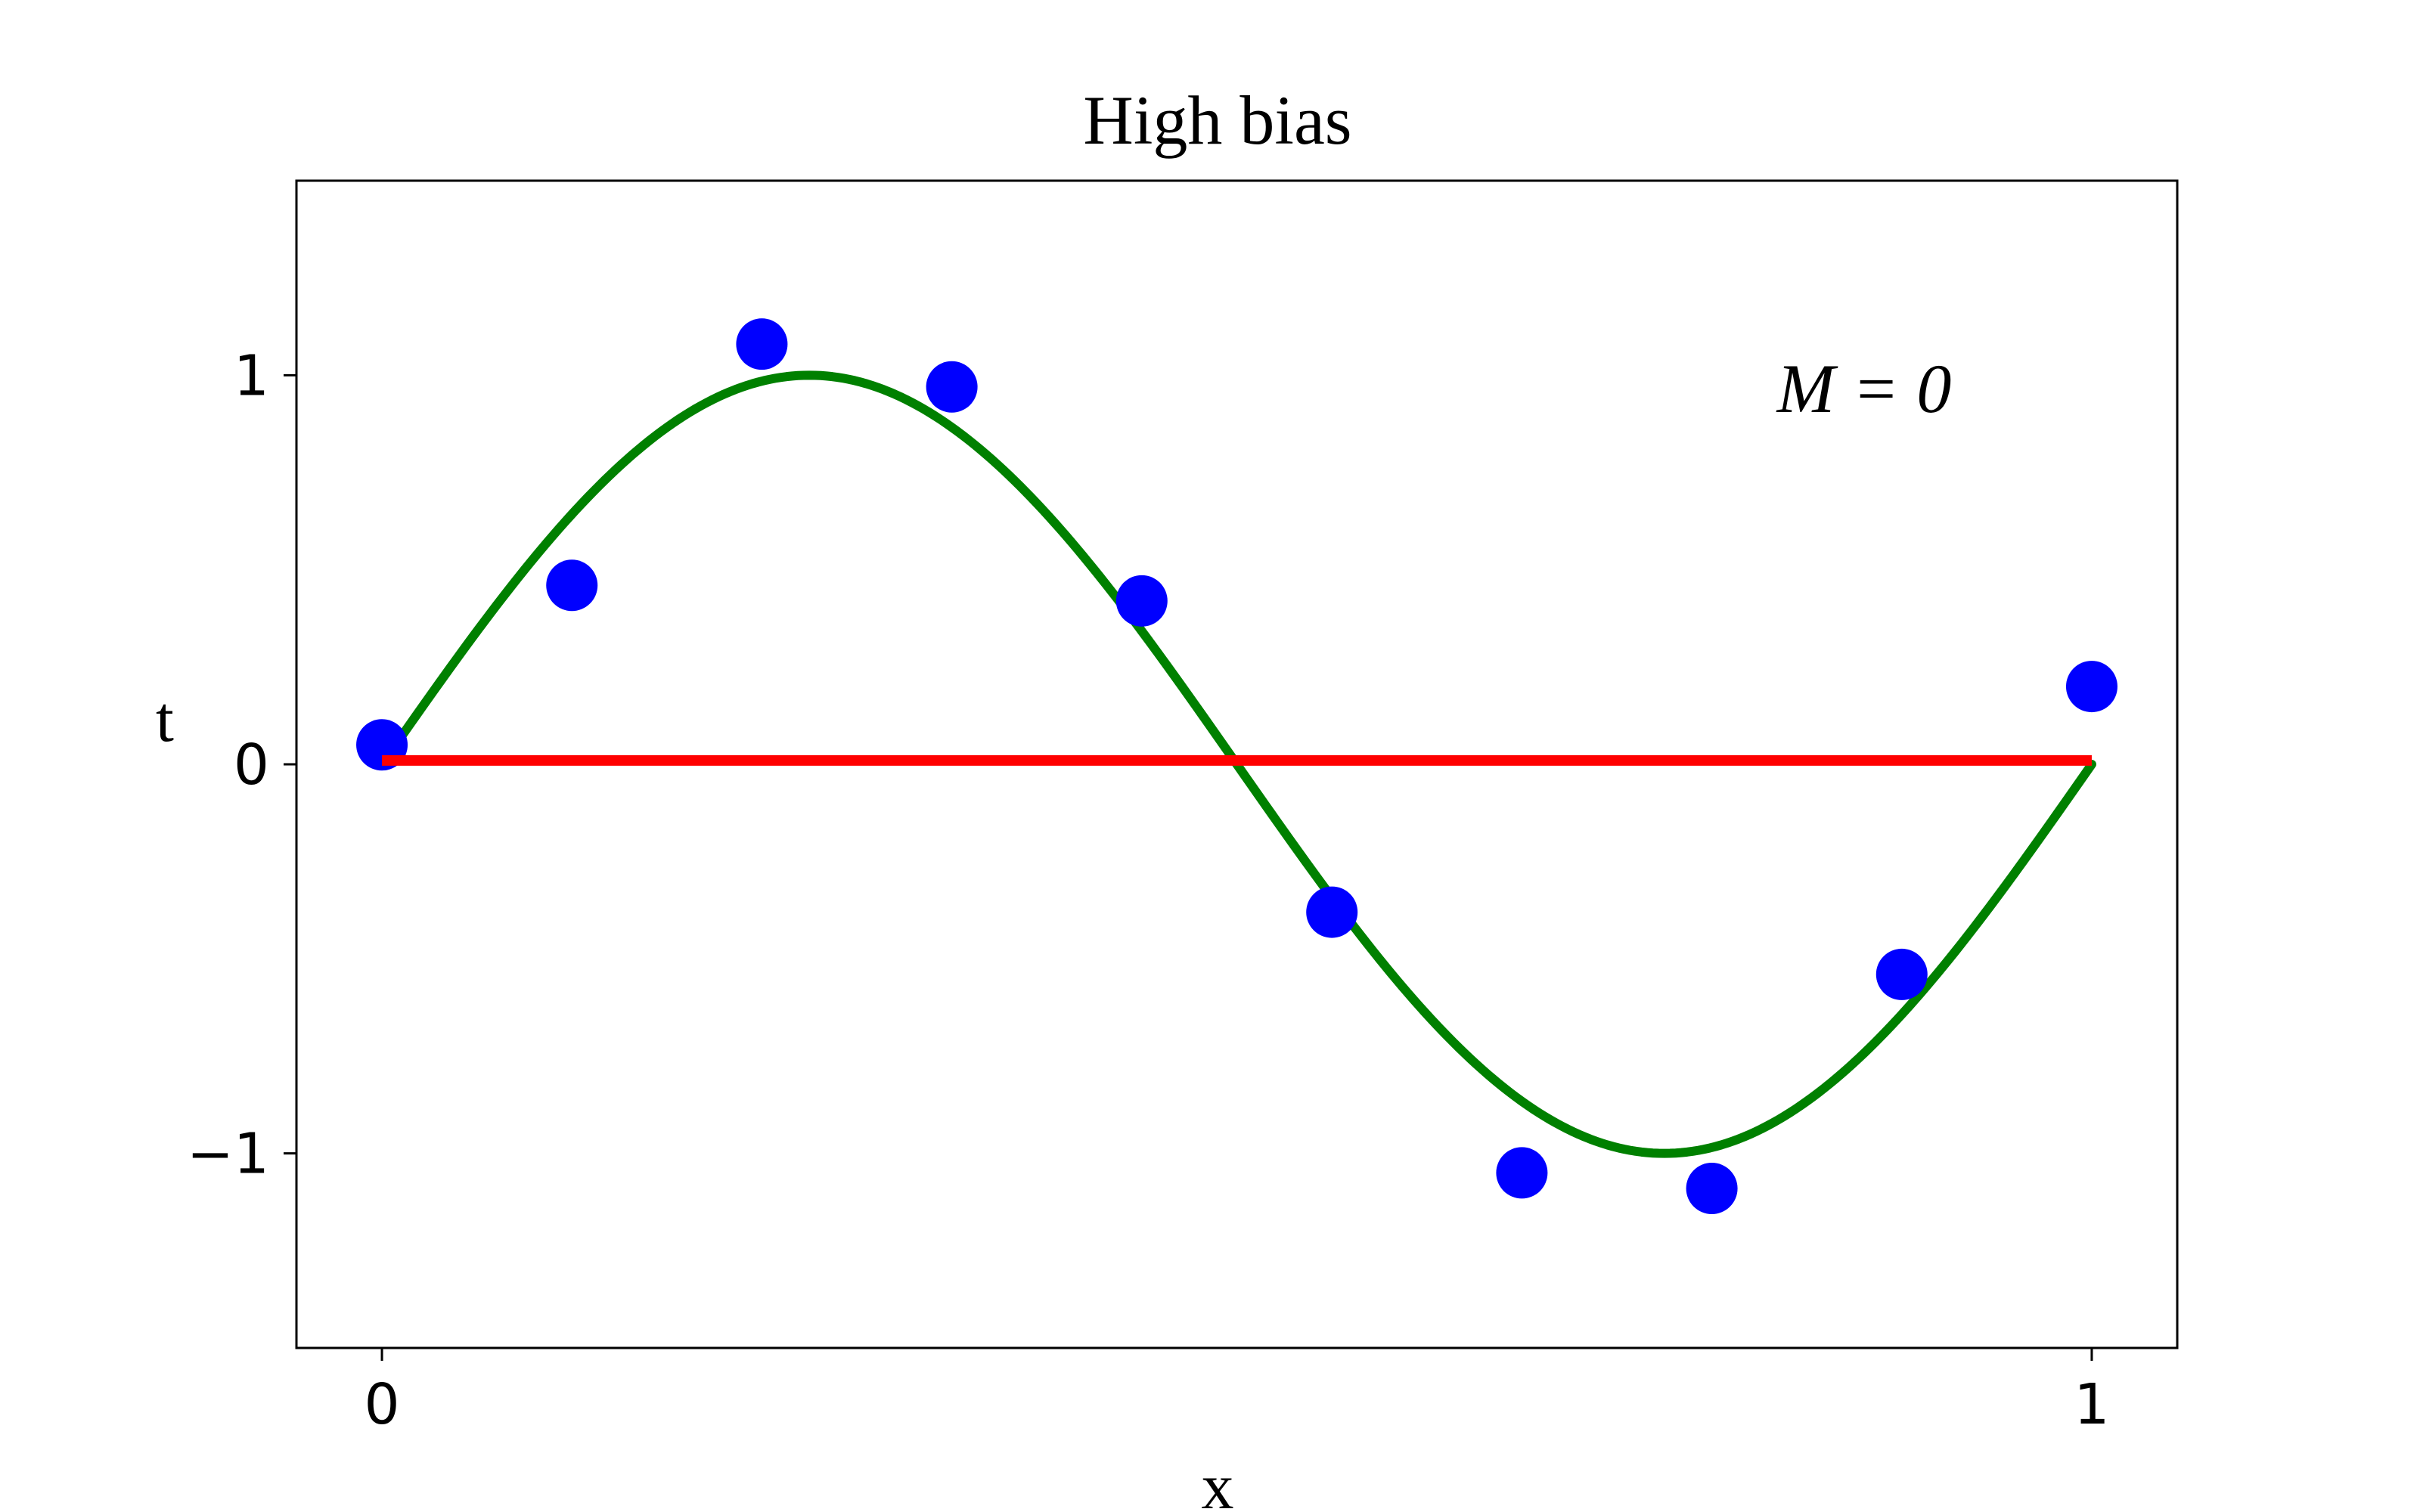  I want to click on y-tick-label: −1, so click(228, 1154).